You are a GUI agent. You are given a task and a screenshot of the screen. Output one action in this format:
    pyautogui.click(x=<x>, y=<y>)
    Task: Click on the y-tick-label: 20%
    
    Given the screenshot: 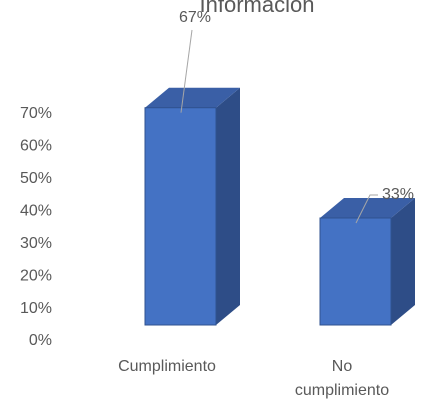 What is the action you would take?
    pyautogui.click(x=36, y=275)
    